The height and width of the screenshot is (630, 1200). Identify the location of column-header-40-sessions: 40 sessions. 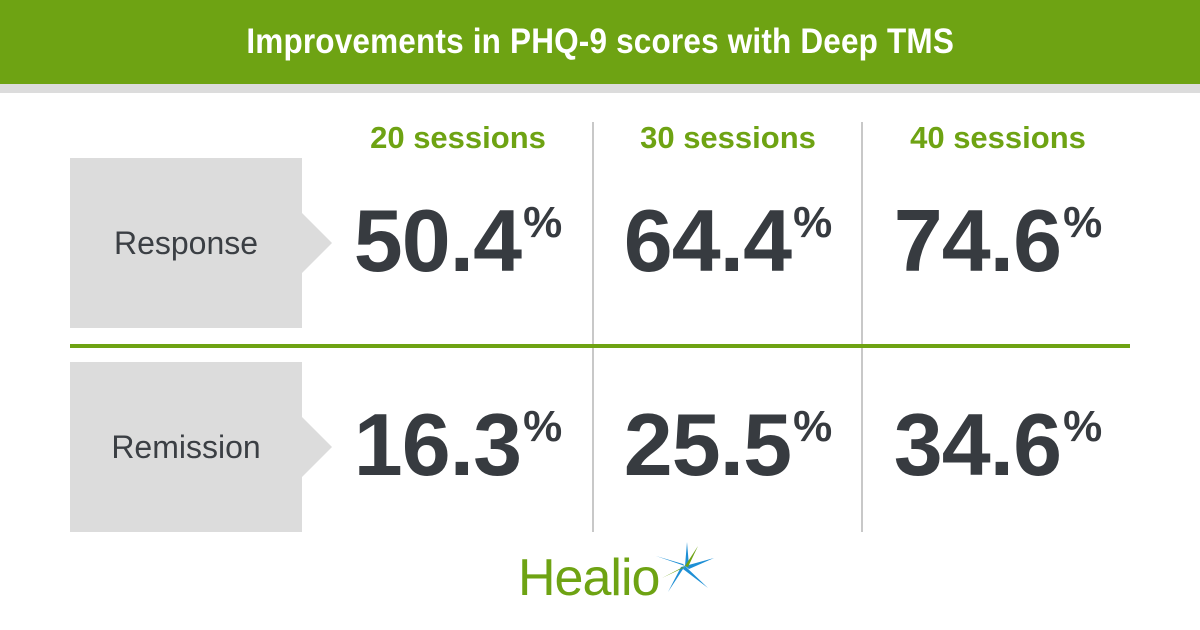
(998, 137).